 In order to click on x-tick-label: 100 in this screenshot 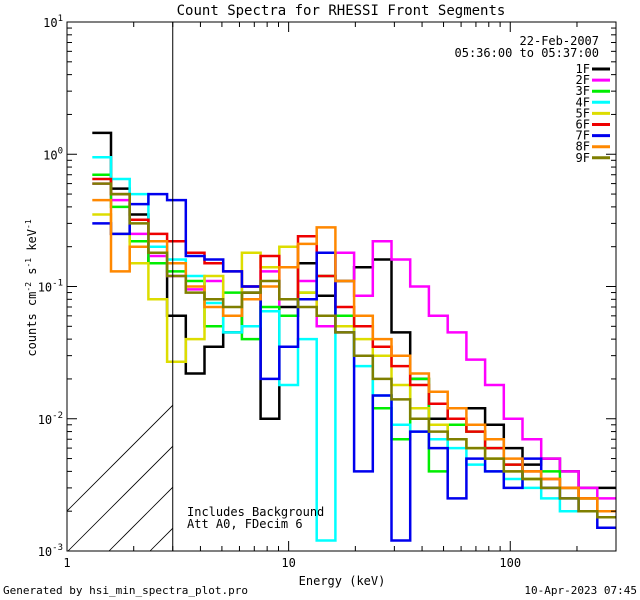, I will do `click(510, 563)`.